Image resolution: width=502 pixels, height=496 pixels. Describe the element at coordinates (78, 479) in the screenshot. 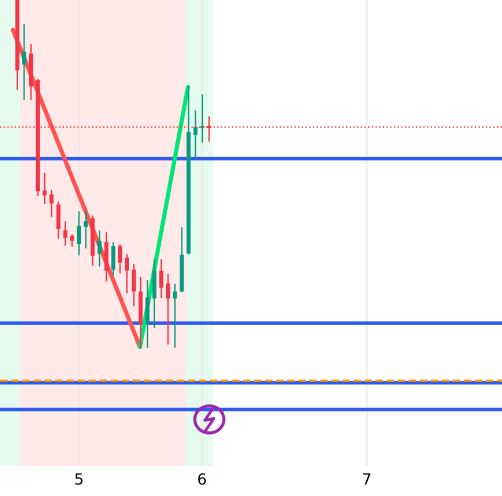

I see `x-tick-label: 5` at that location.